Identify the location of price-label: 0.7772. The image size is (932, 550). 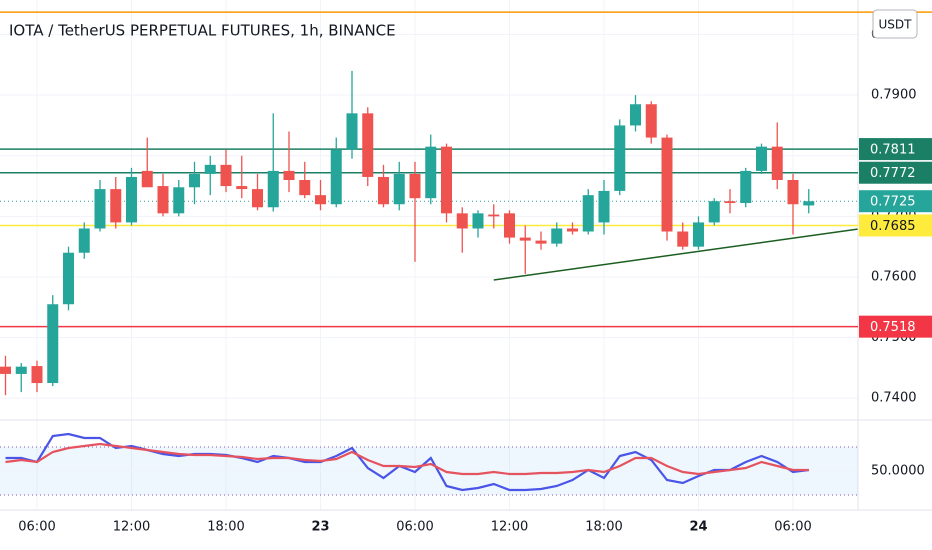
(893, 173).